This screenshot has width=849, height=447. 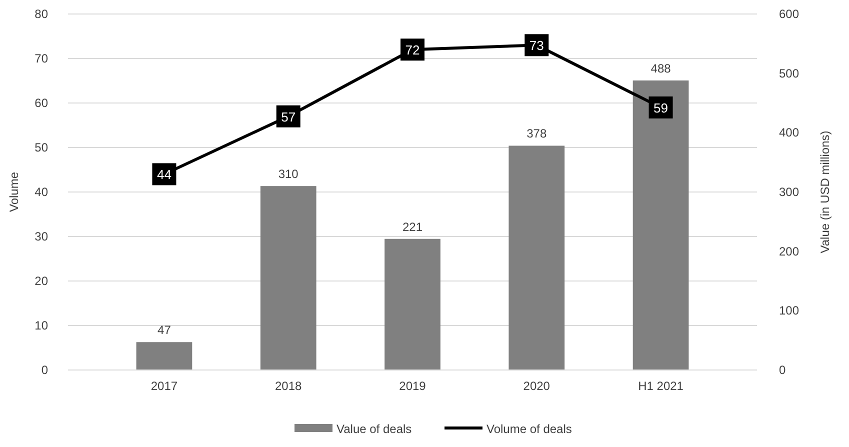 I want to click on y2-tick-label: 500, so click(x=789, y=73).